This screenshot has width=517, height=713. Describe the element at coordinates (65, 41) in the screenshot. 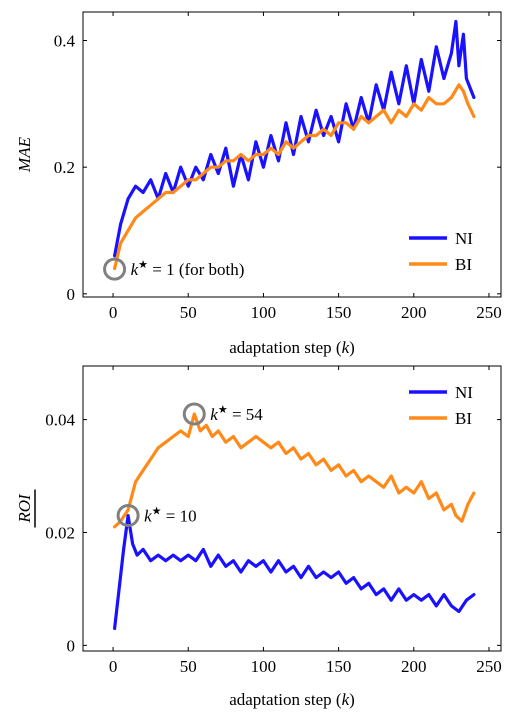

I see `y-tick-label: 0.4` at that location.